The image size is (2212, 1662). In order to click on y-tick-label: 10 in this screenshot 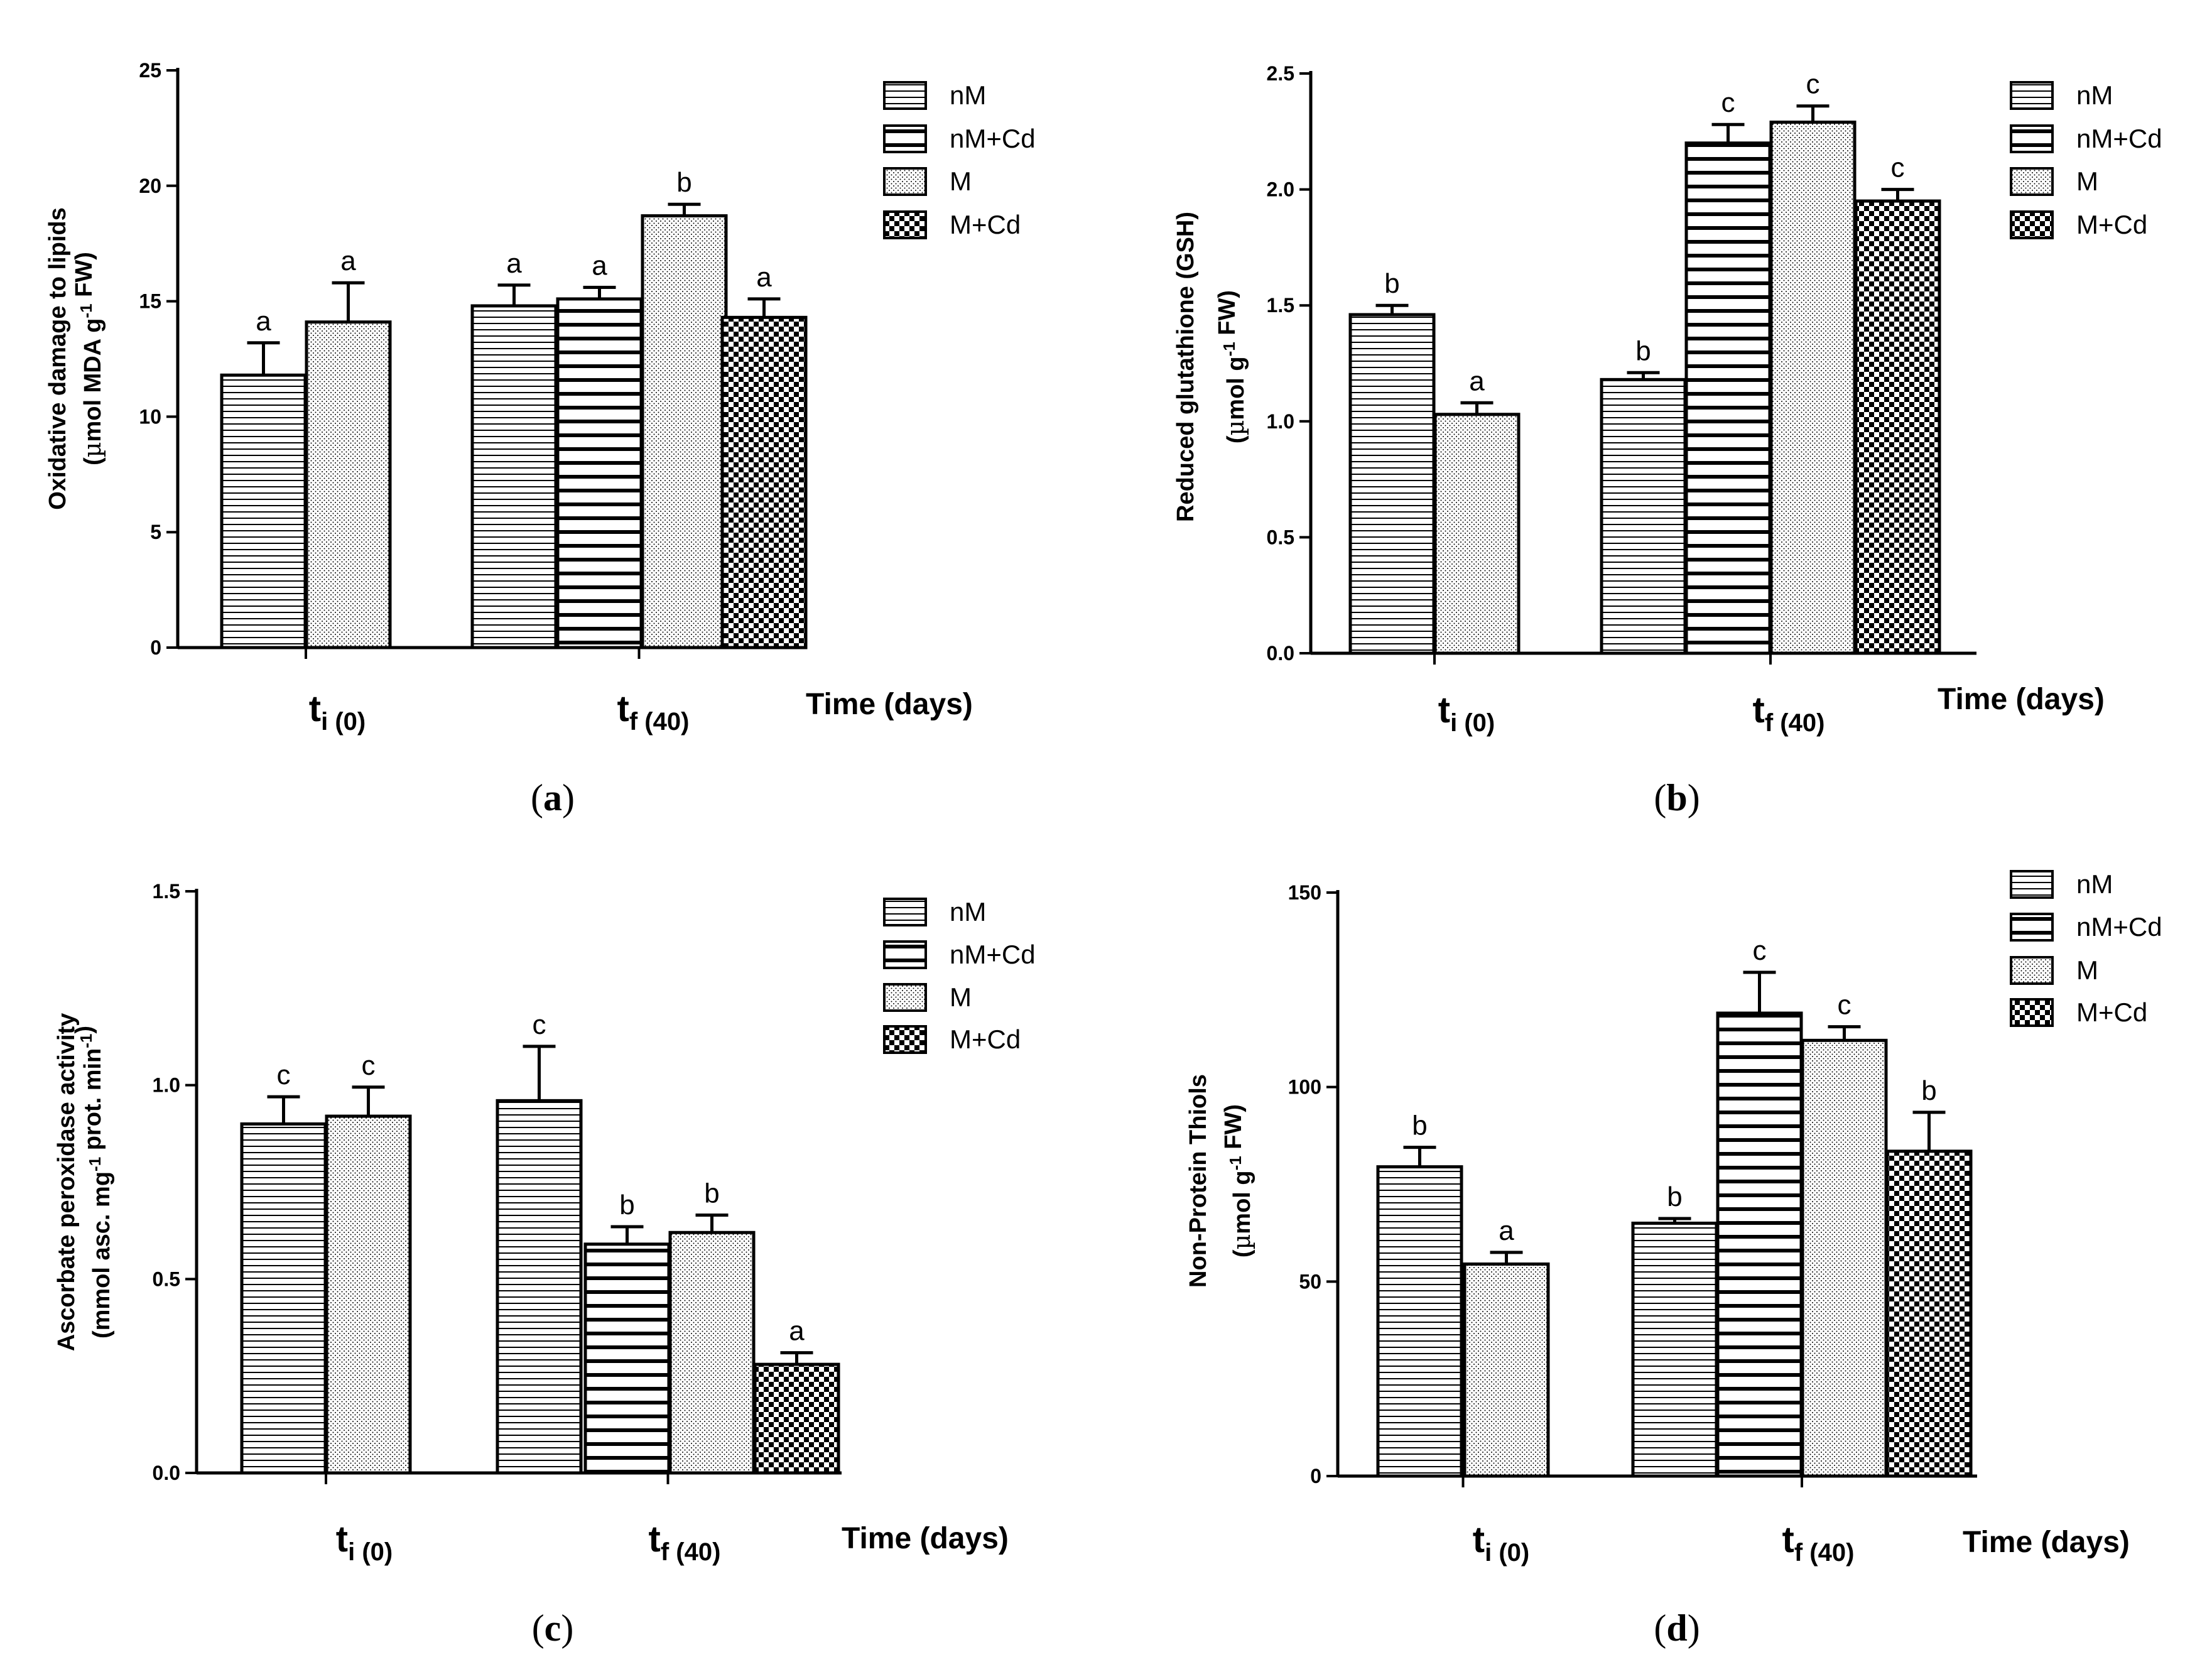, I will do `click(150, 416)`.